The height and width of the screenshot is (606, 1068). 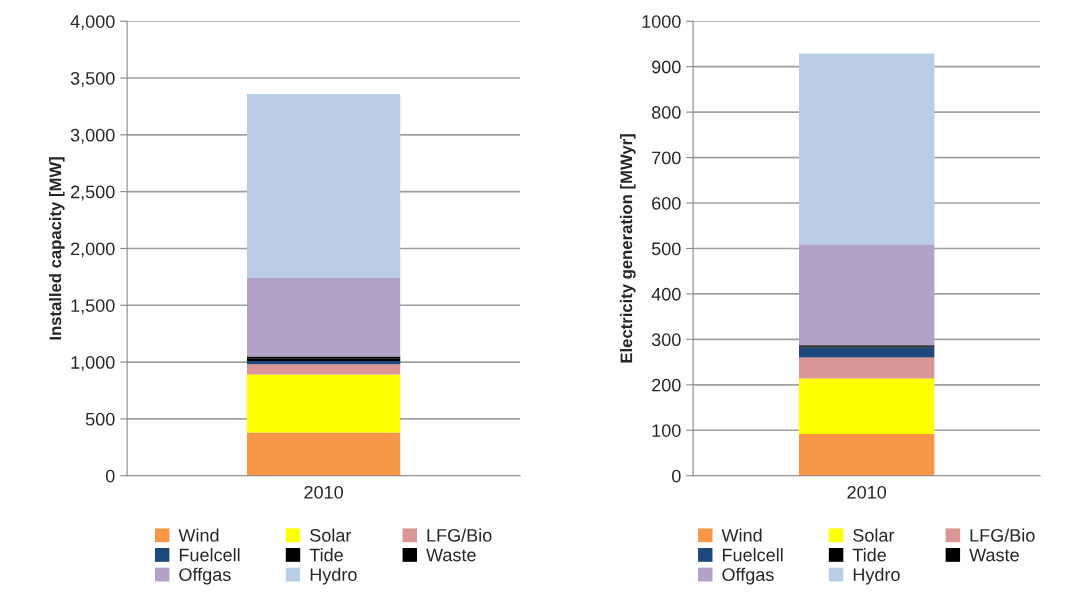 I want to click on y-tick-label: 800, so click(x=666, y=112).